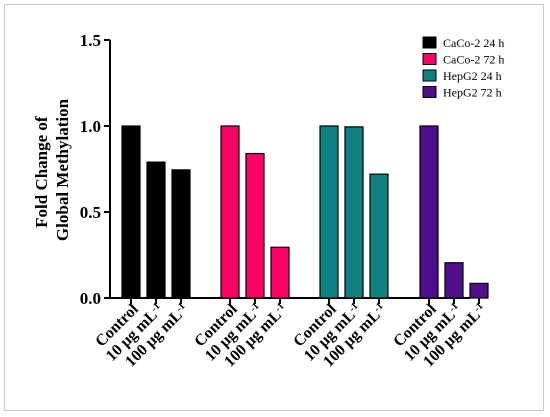 The width and height of the screenshot is (550, 417). I want to click on legend-label-3: HepG2 72 h, so click(472, 93).